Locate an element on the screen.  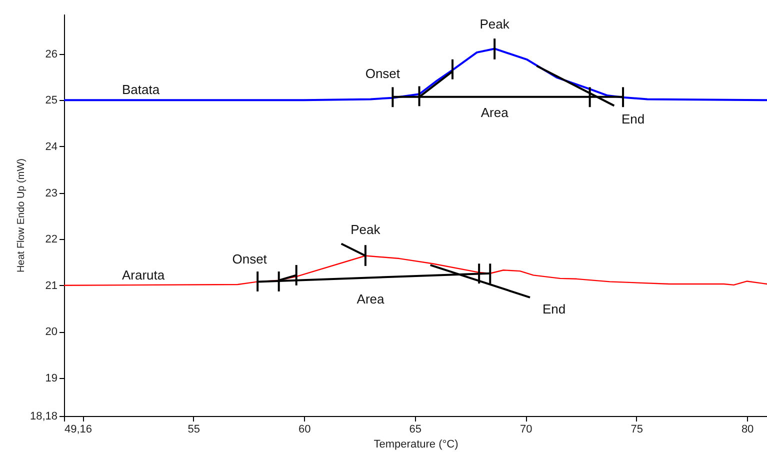
x-tick-label: 75 is located at coordinates (636, 430).